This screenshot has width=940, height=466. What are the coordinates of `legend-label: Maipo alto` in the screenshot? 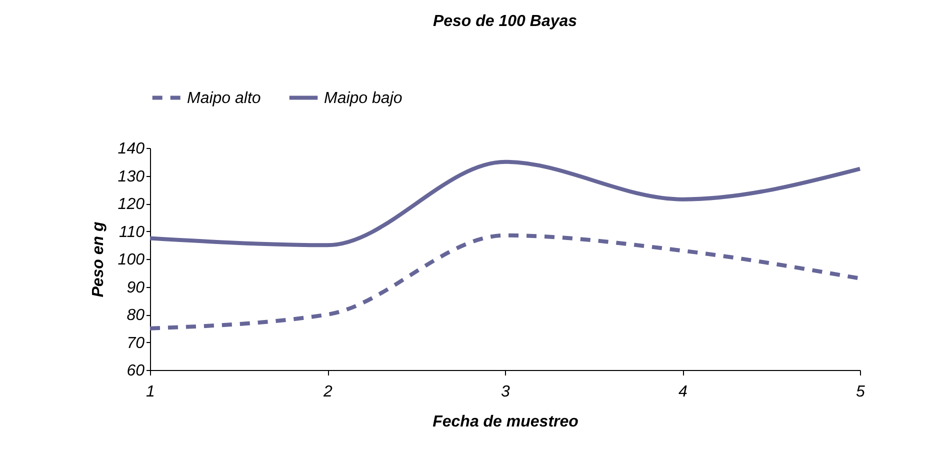 It's located at (224, 98).